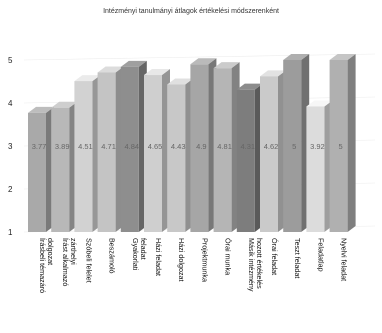  Describe the element at coordinates (274, 256) in the screenshot. I see `x-category-label: Órai feladat` at that location.